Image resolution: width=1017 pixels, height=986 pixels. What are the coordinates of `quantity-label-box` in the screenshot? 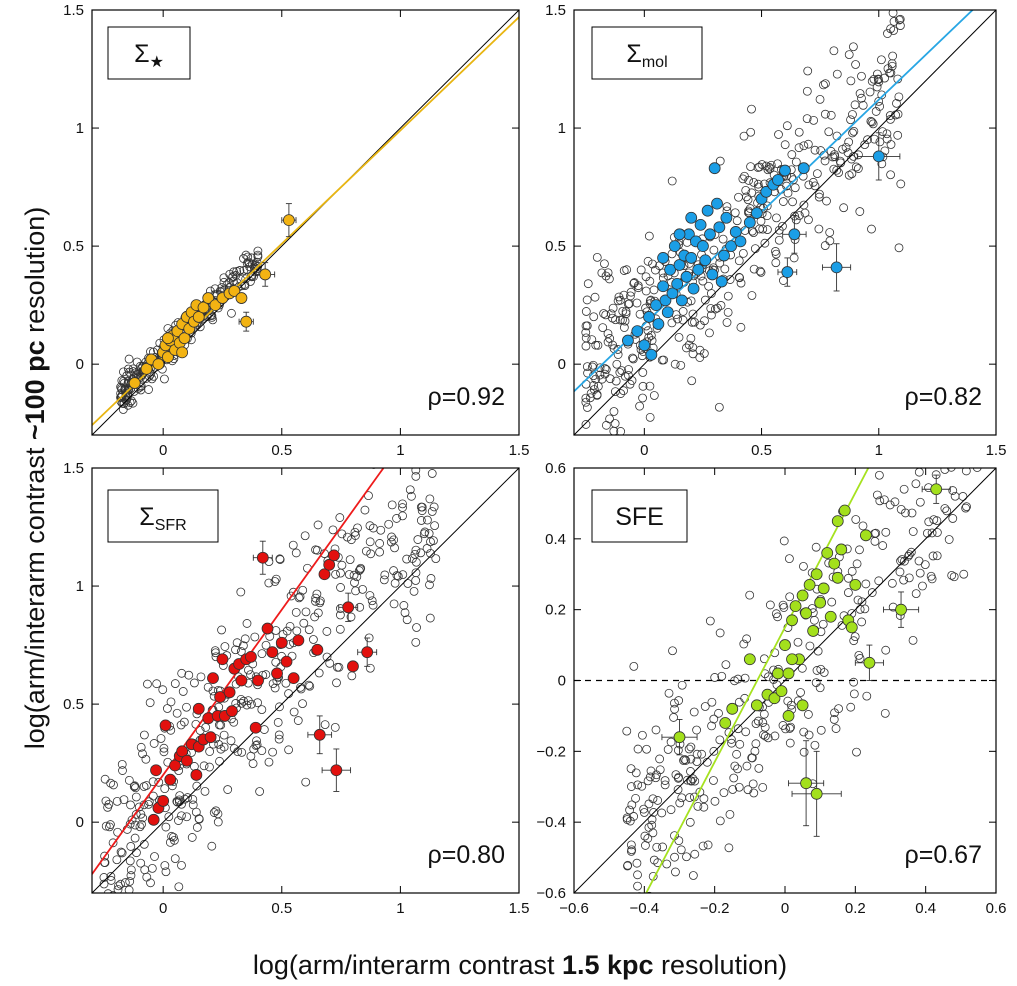 It's located at (639, 516).